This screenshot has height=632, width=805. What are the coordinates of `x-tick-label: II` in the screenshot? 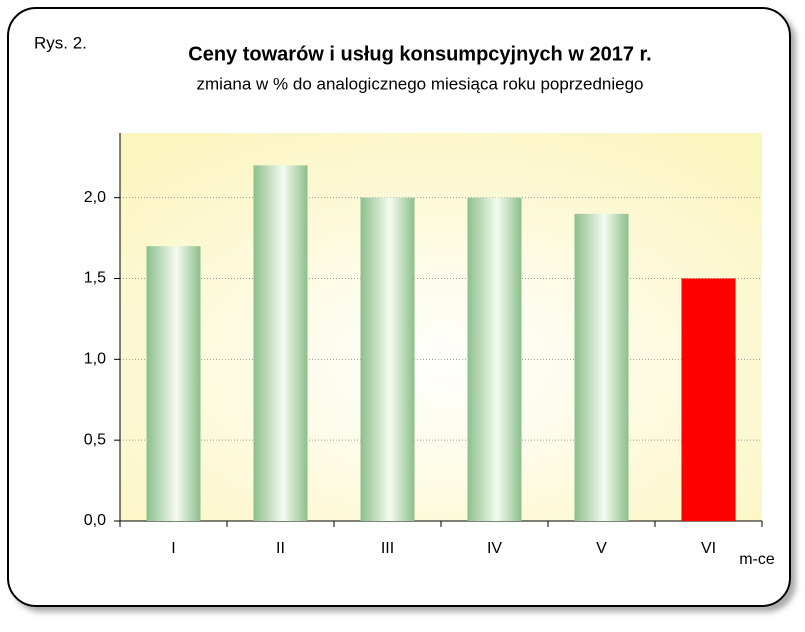 It's located at (280, 548).